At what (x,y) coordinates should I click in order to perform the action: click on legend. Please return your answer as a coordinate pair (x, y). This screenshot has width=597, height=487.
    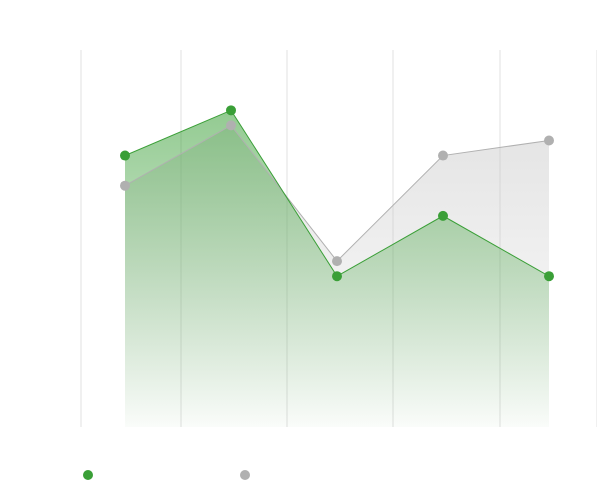
    Looking at the image, I should click on (240, 475).